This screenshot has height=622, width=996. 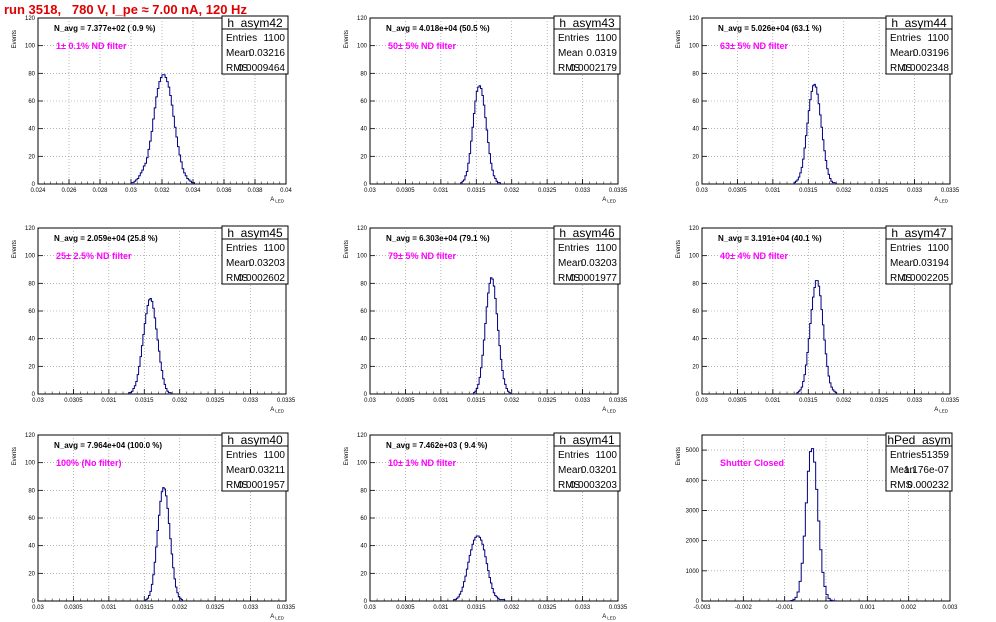 I want to click on y-tick-label: 5000, so click(x=693, y=451).